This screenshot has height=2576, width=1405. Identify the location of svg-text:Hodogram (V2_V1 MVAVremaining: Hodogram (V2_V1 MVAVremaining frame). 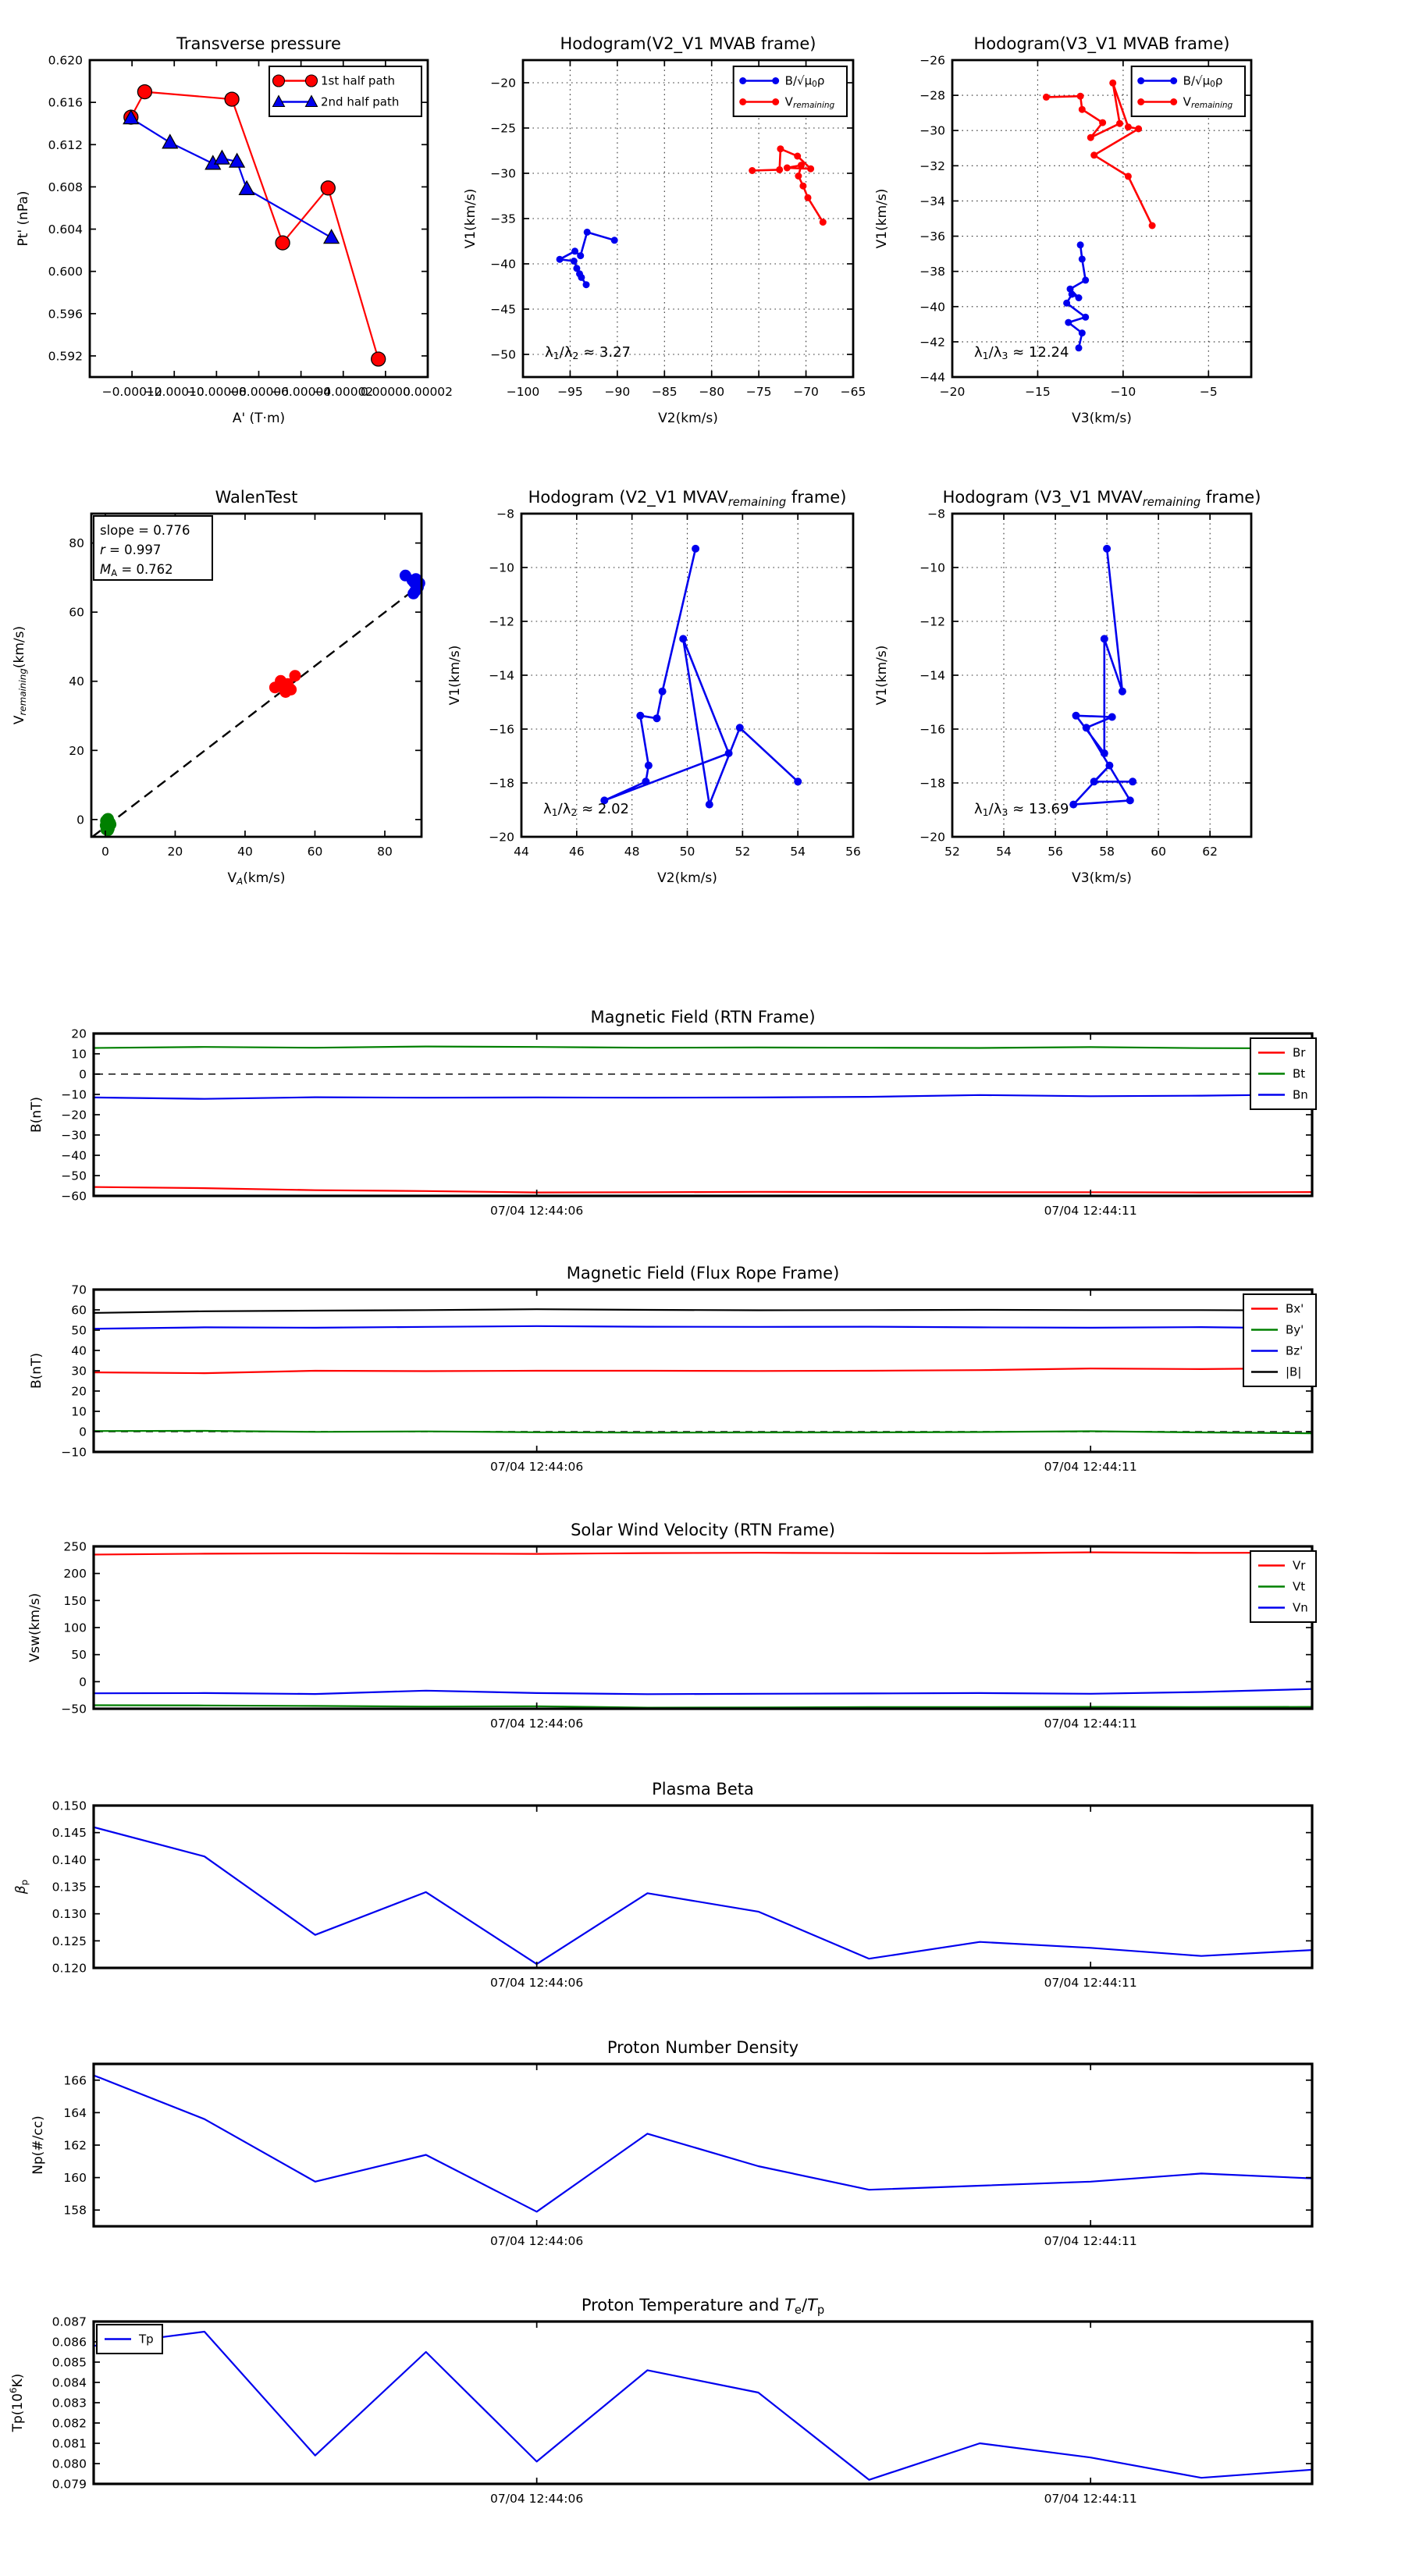
(687, 498).